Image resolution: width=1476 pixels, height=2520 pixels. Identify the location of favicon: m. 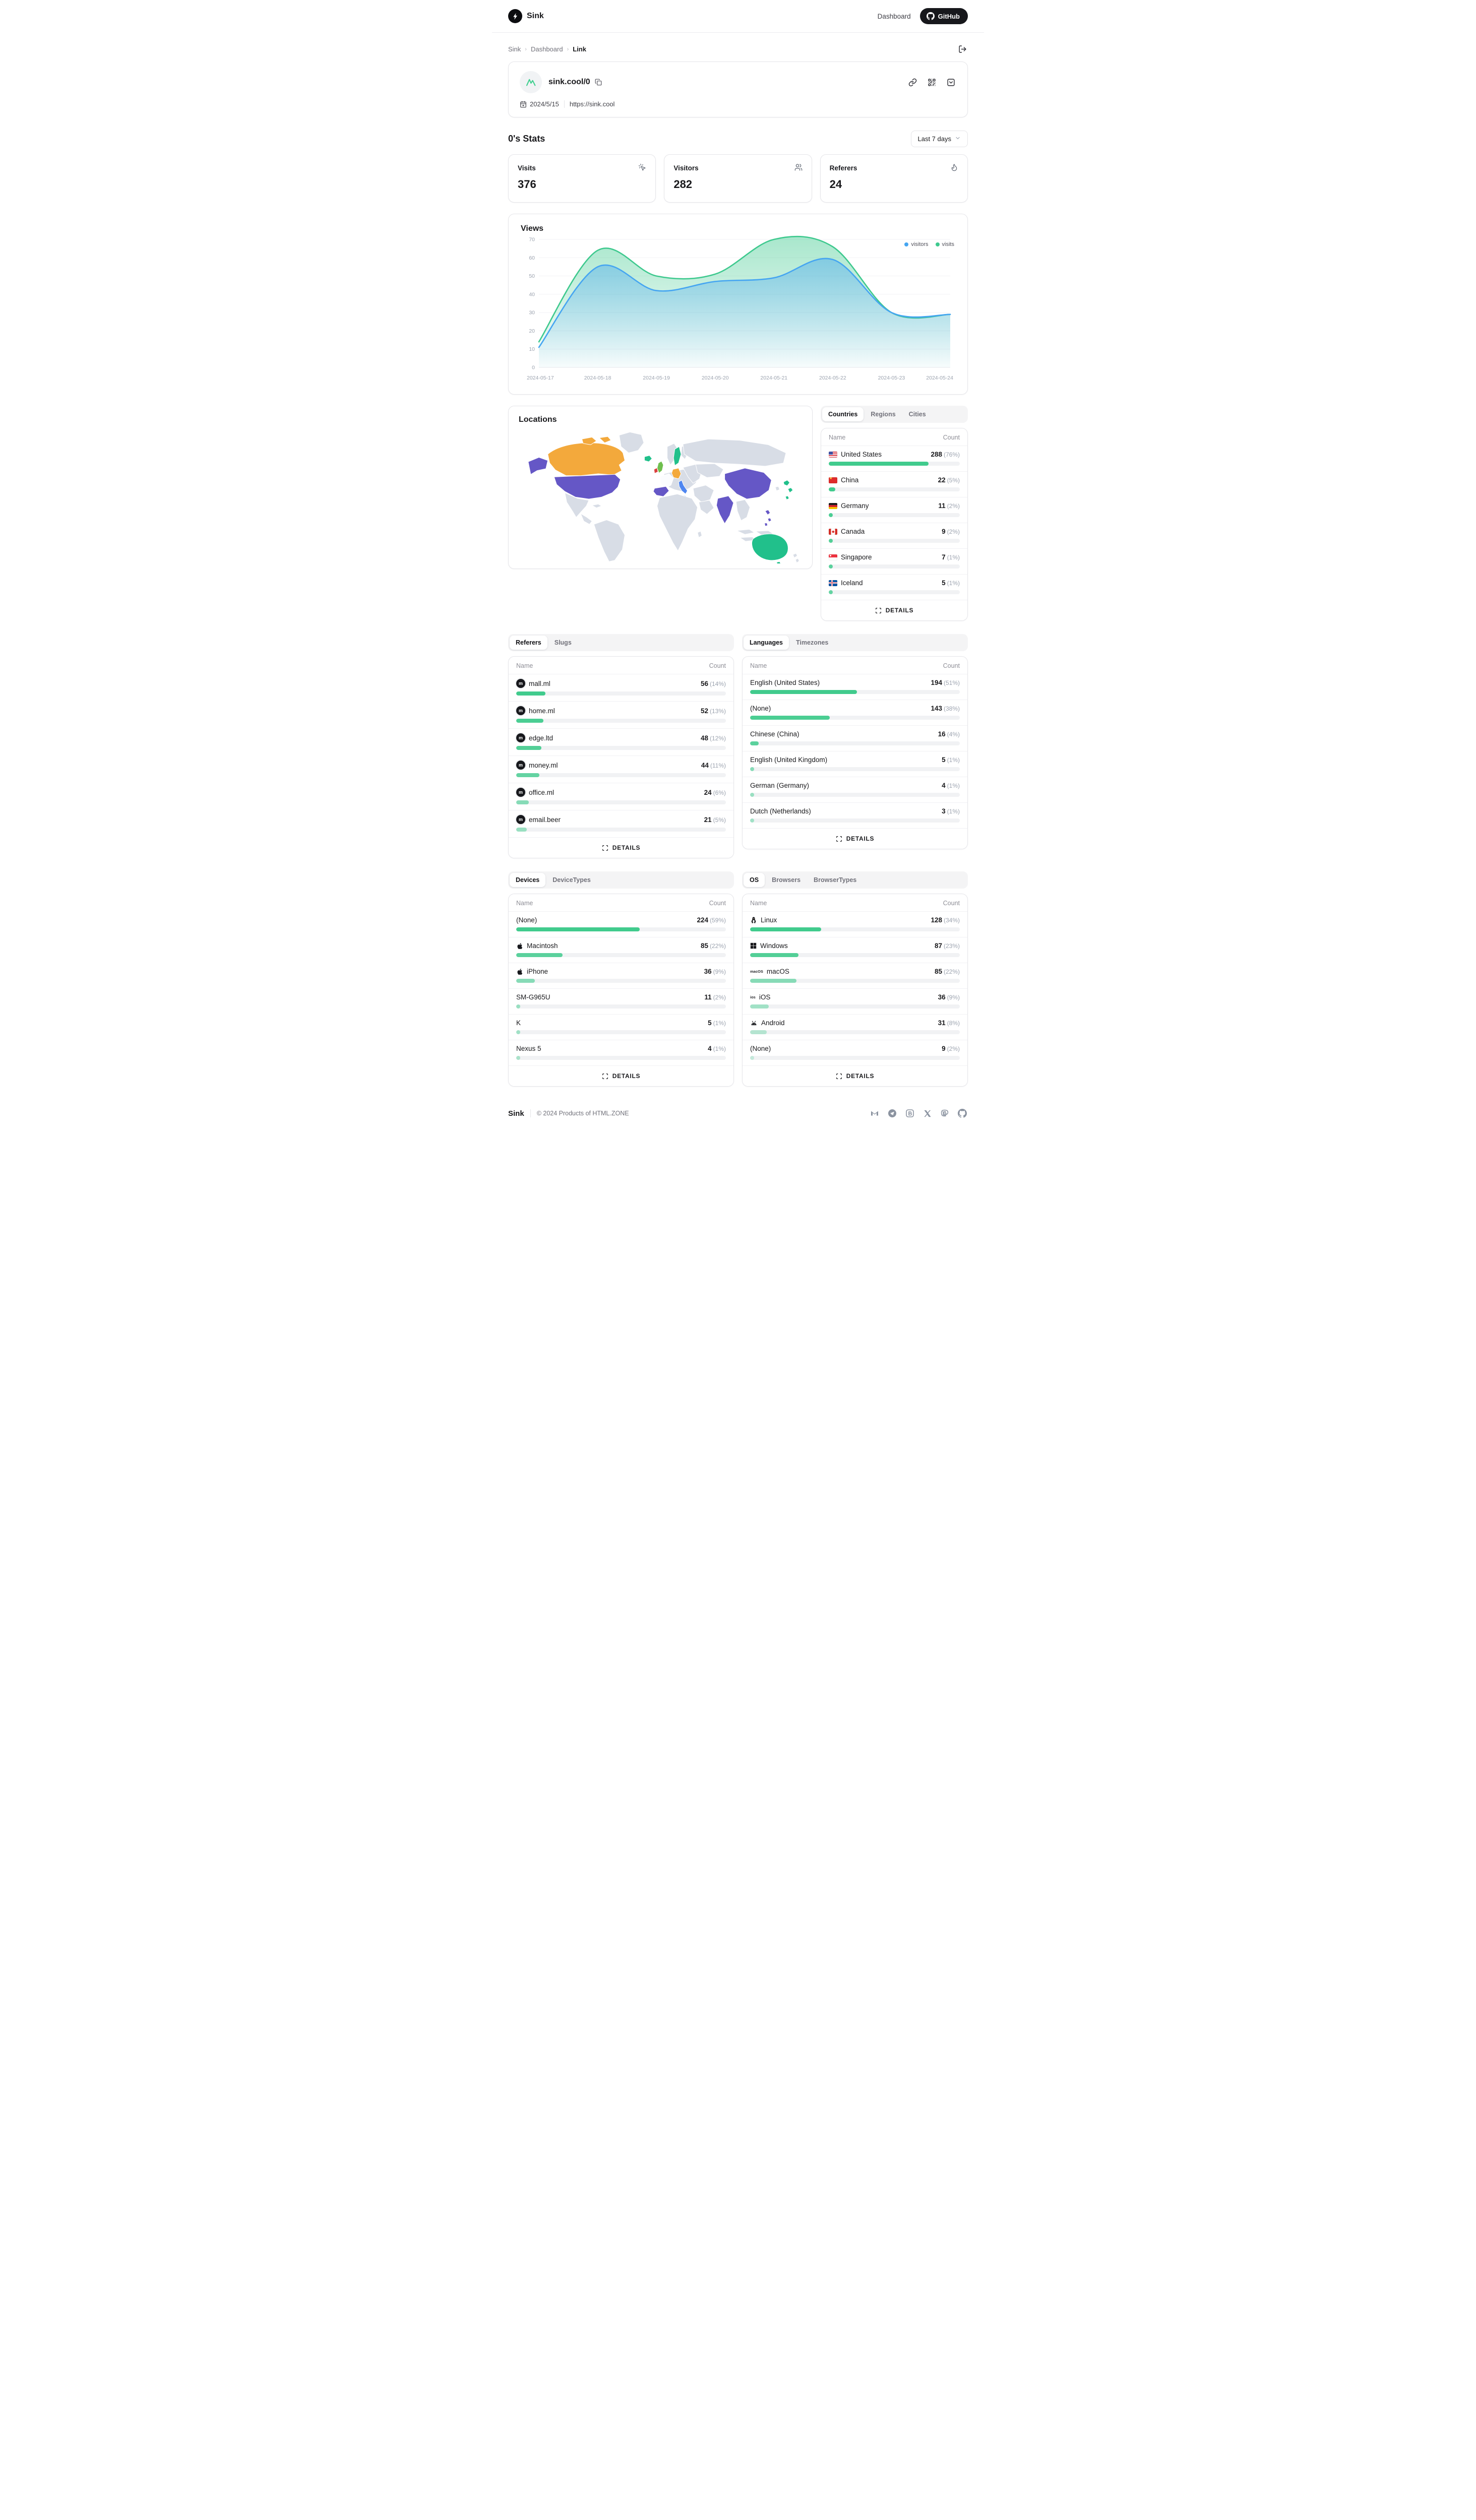
(520, 710).